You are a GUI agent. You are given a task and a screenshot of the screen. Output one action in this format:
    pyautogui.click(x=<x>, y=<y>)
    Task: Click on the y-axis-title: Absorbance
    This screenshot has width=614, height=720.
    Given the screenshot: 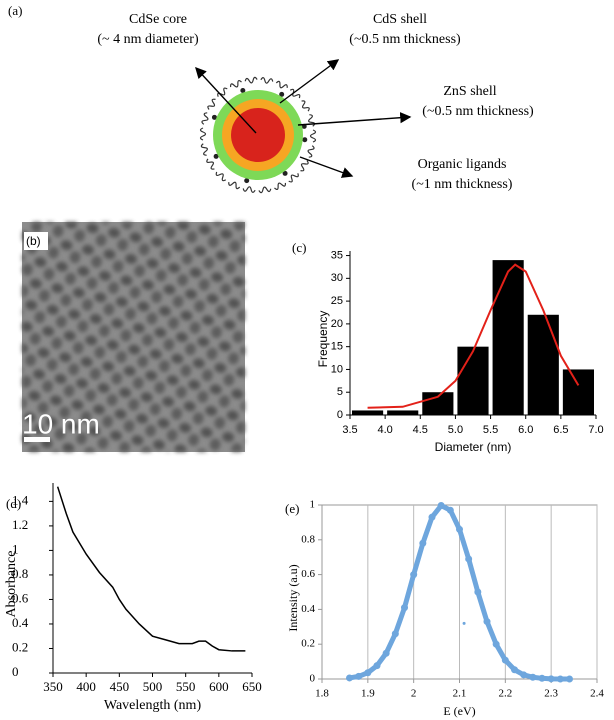 What is the action you would take?
    pyautogui.click(x=11, y=584)
    